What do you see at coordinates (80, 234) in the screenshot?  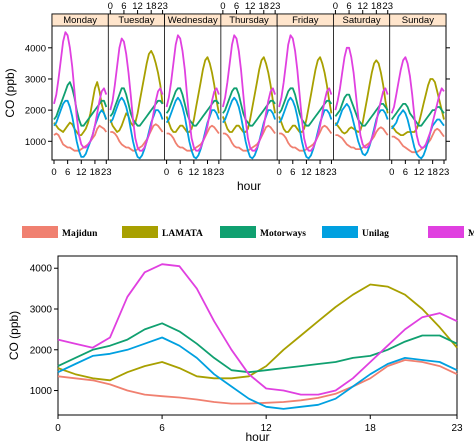 I see `legend-label: Majidun` at bounding box center [80, 234].